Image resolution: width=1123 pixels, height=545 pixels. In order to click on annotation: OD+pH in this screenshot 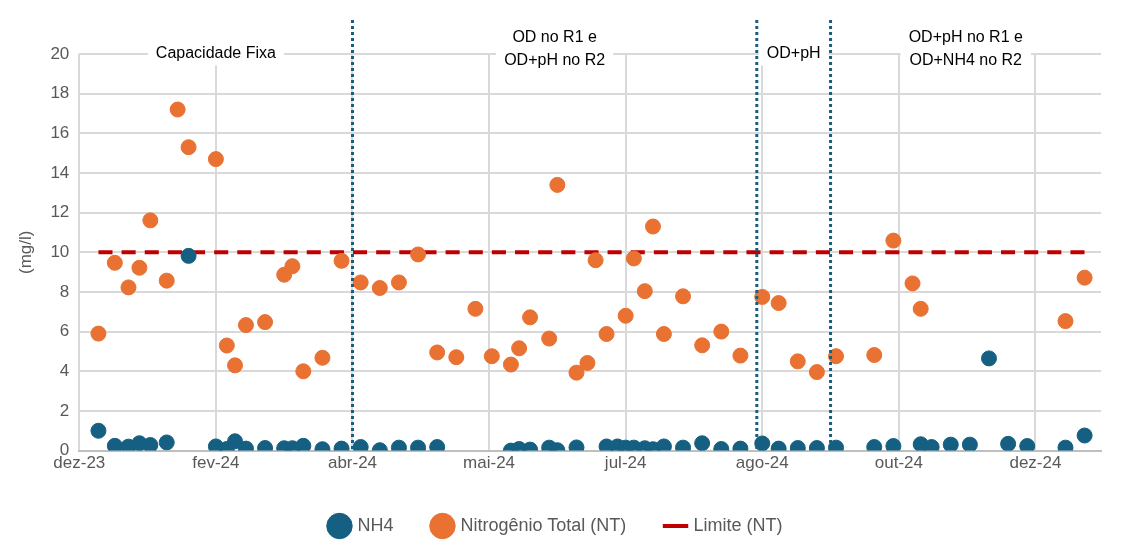, I will do `click(793, 53)`.